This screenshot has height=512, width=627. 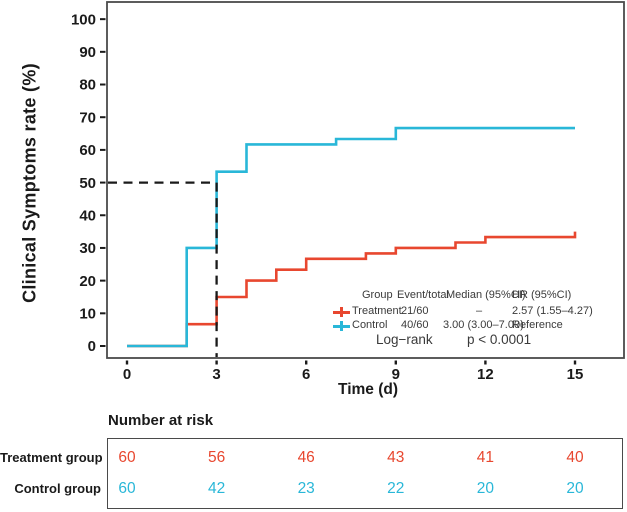 What do you see at coordinates (396, 488) in the screenshot?
I see `risk-count: 22` at bounding box center [396, 488].